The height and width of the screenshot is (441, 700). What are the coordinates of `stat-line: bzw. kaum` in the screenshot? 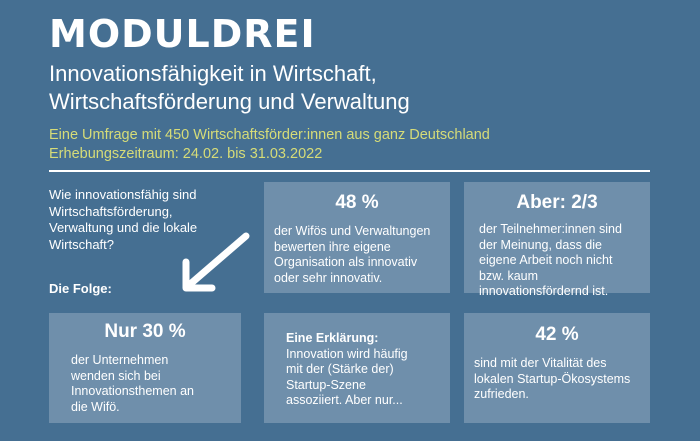 It's located at (509, 275).